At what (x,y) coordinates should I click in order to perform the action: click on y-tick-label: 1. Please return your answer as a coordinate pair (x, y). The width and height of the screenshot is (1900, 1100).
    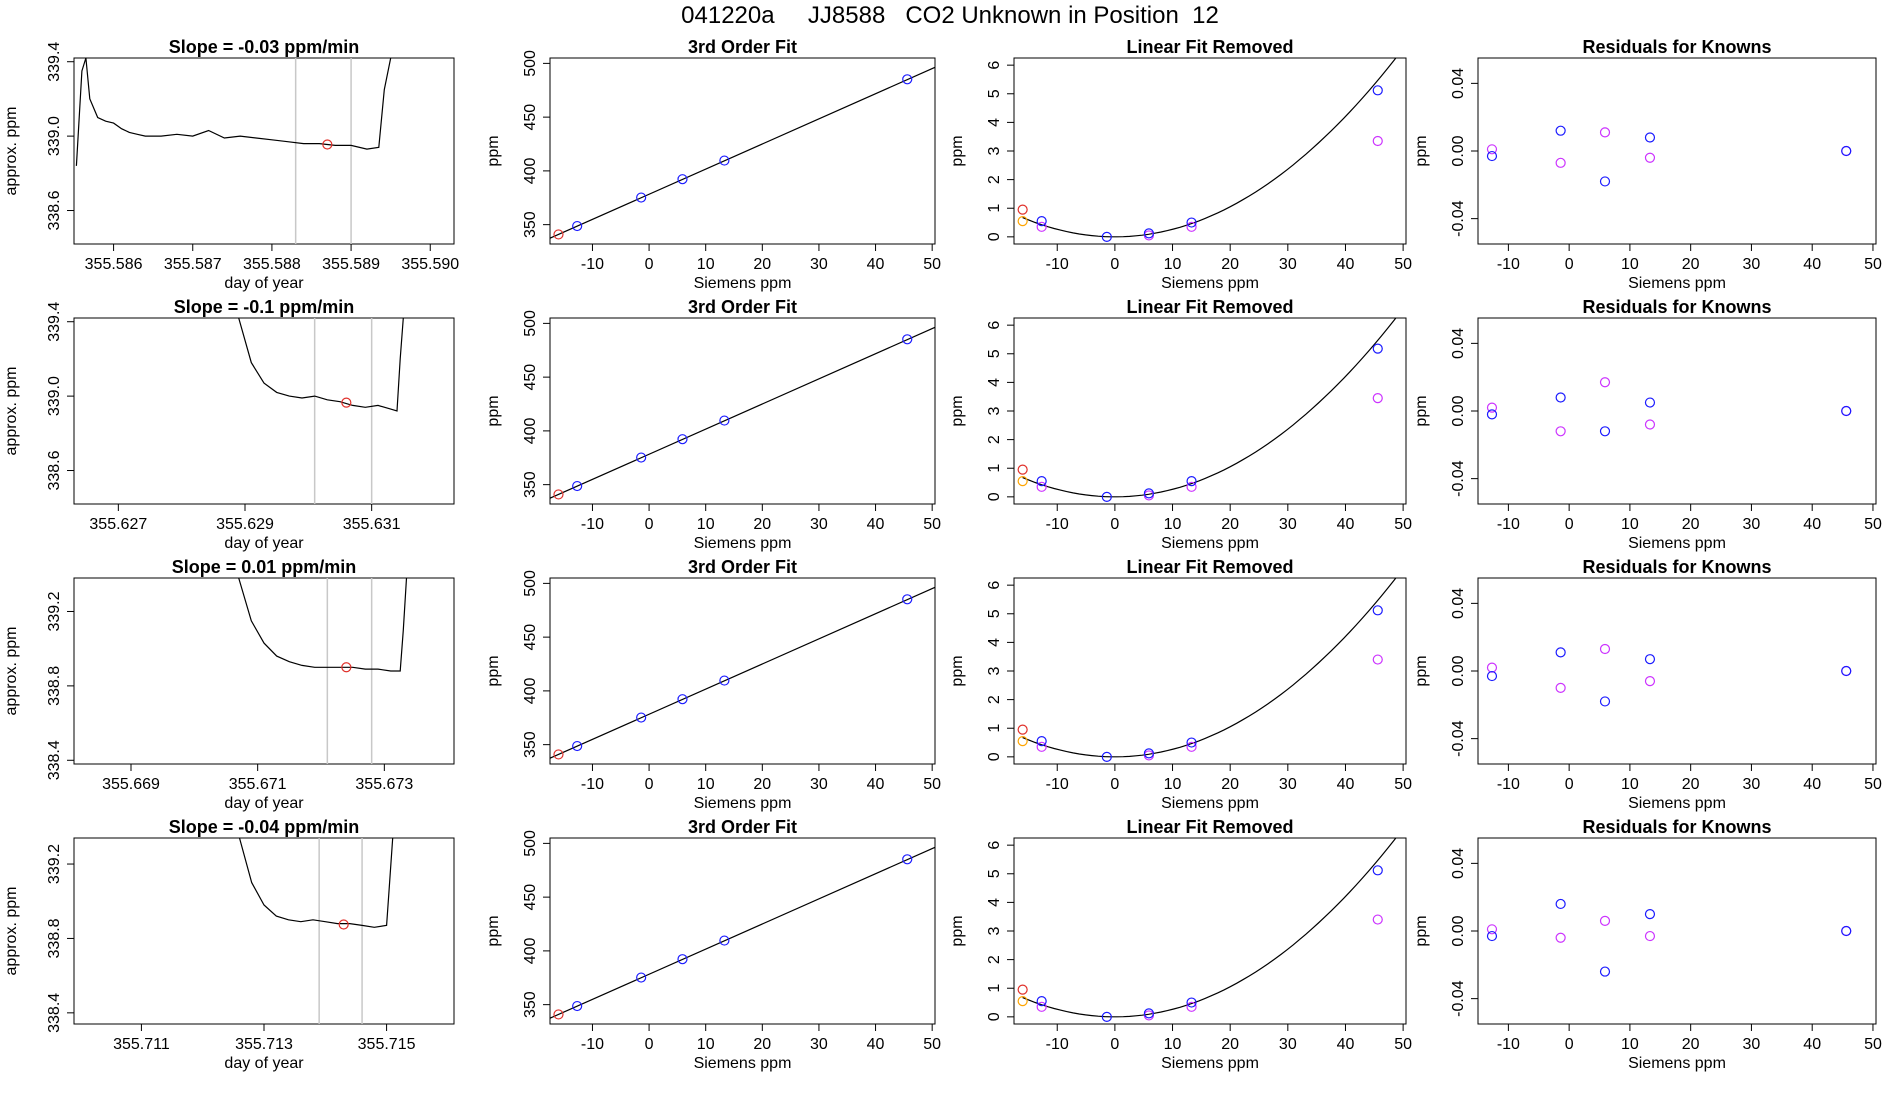
    Looking at the image, I should click on (994, 988).